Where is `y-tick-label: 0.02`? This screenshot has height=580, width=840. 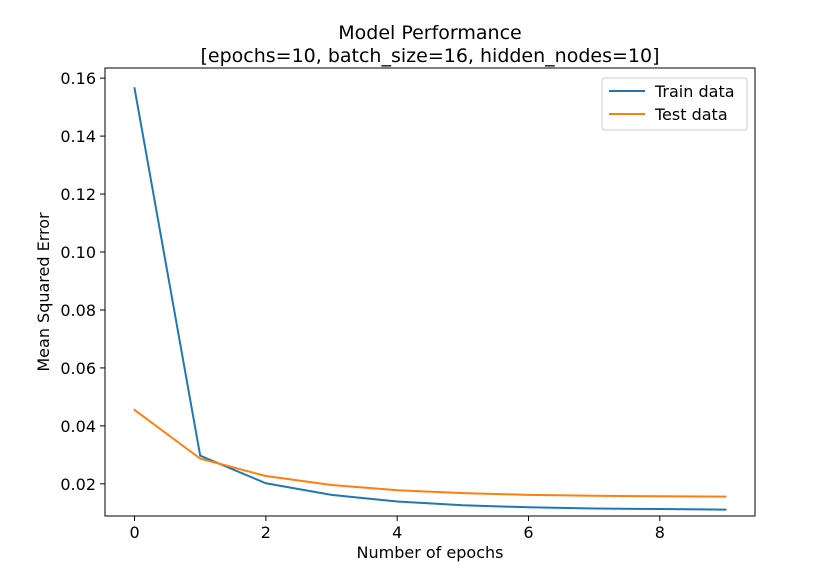 y-tick-label: 0.02 is located at coordinates (78, 484).